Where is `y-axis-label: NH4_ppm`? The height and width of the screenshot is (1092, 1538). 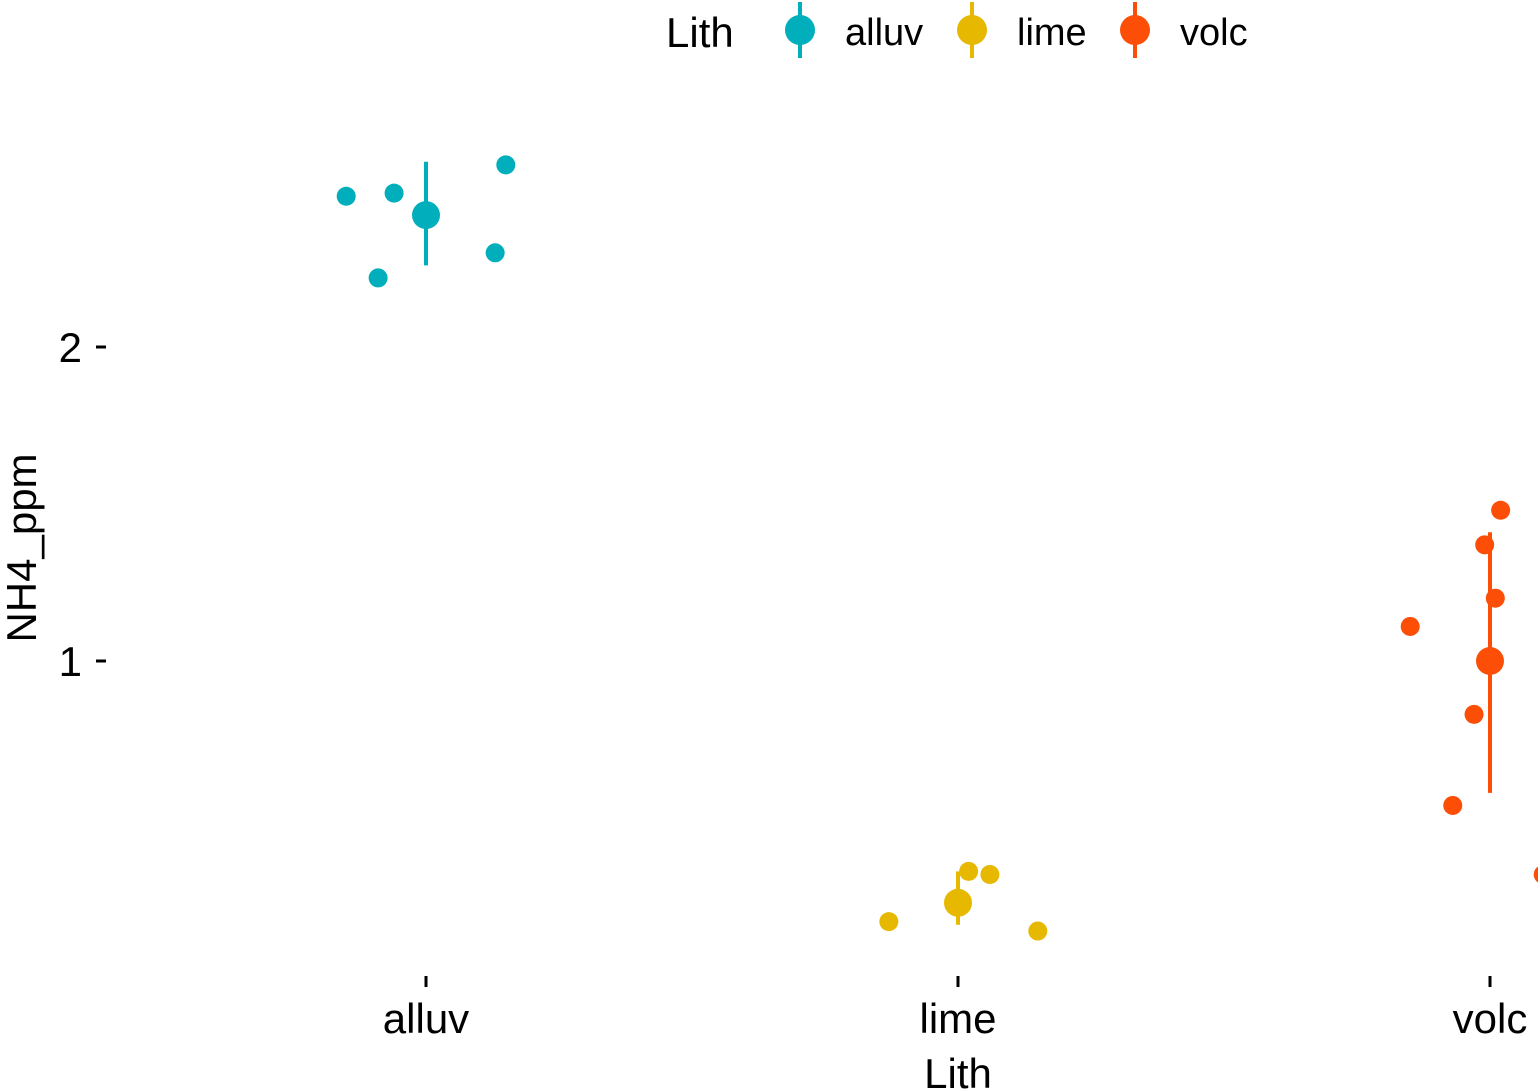
y-axis-label: NH4_ppm is located at coordinates (22, 547).